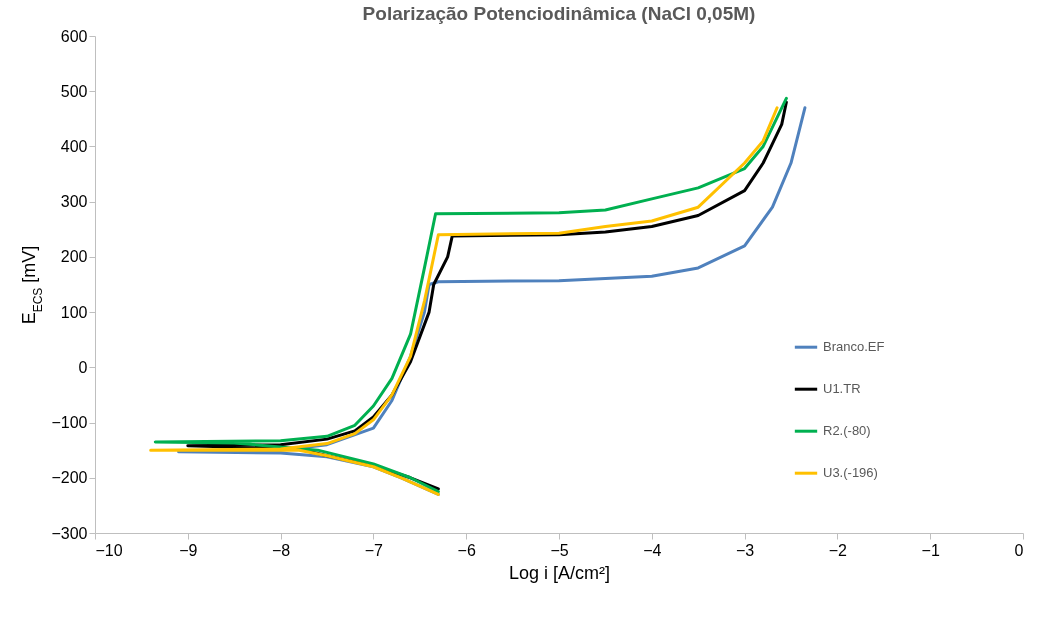 The width and height of the screenshot is (1046, 619). What do you see at coordinates (109, 550) in the screenshot?
I see `x-tick-label: −10` at bounding box center [109, 550].